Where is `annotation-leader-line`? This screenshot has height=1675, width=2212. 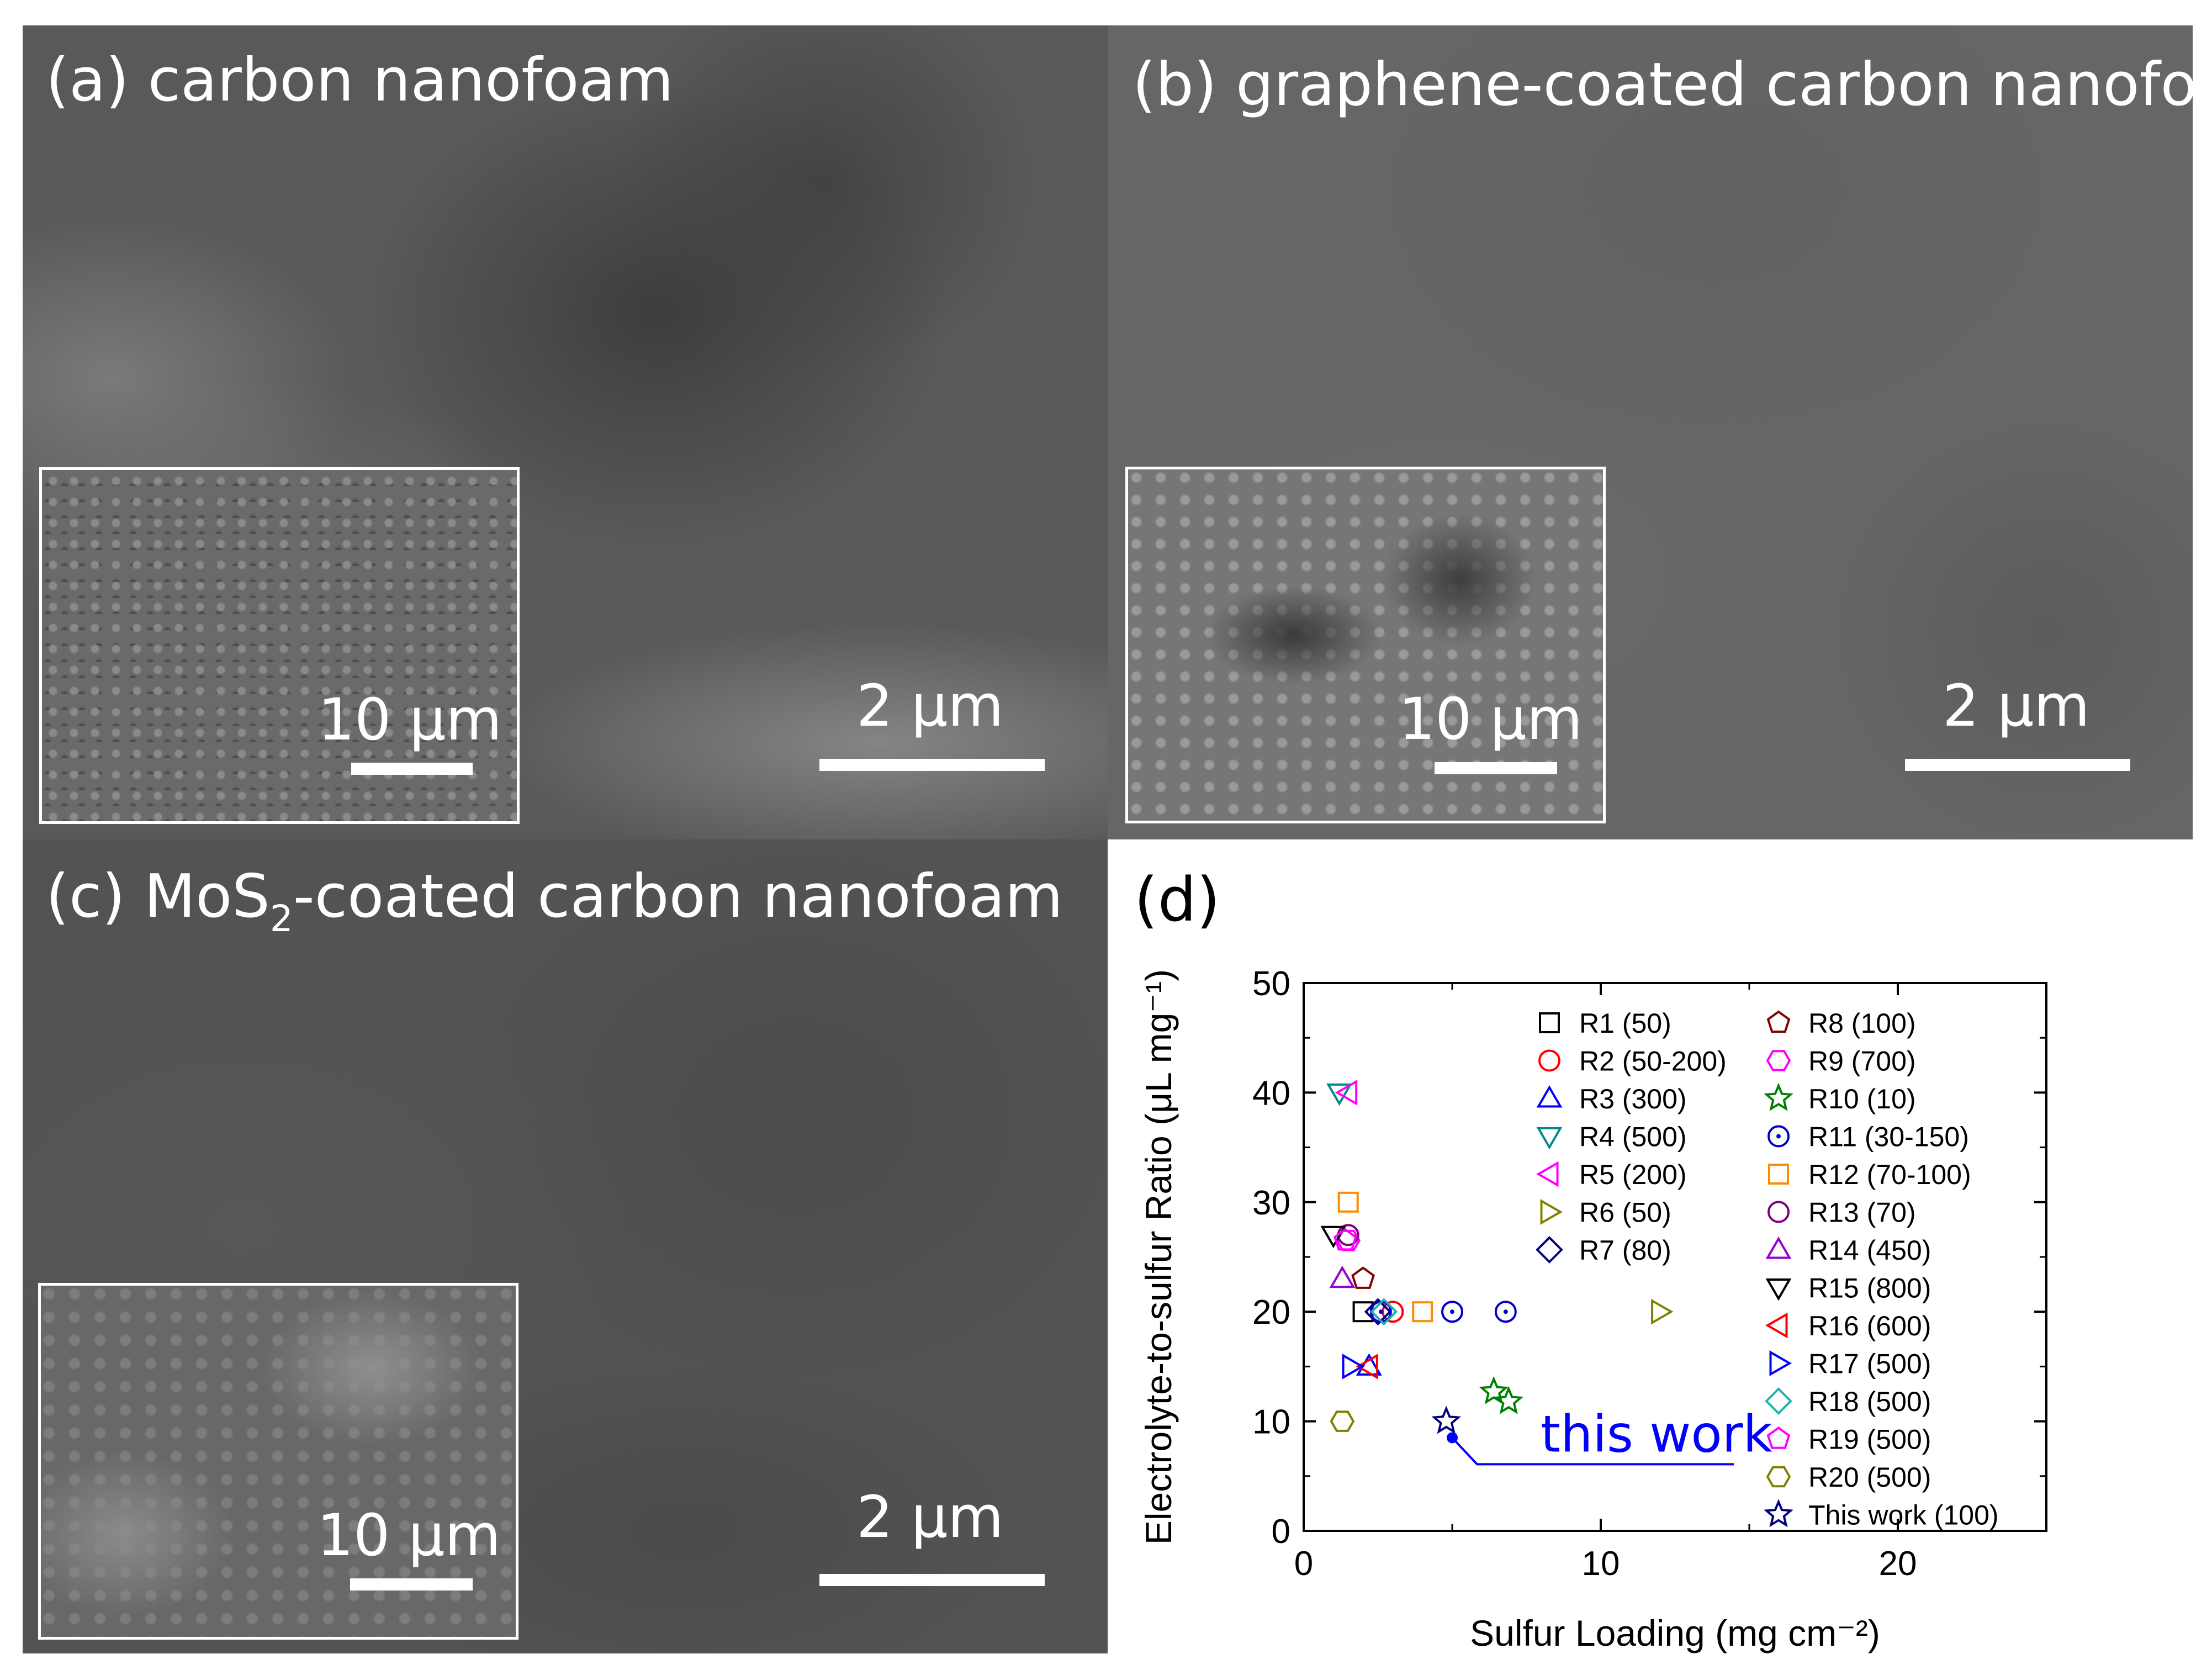 annotation-leader-line is located at coordinates (1592, 1451).